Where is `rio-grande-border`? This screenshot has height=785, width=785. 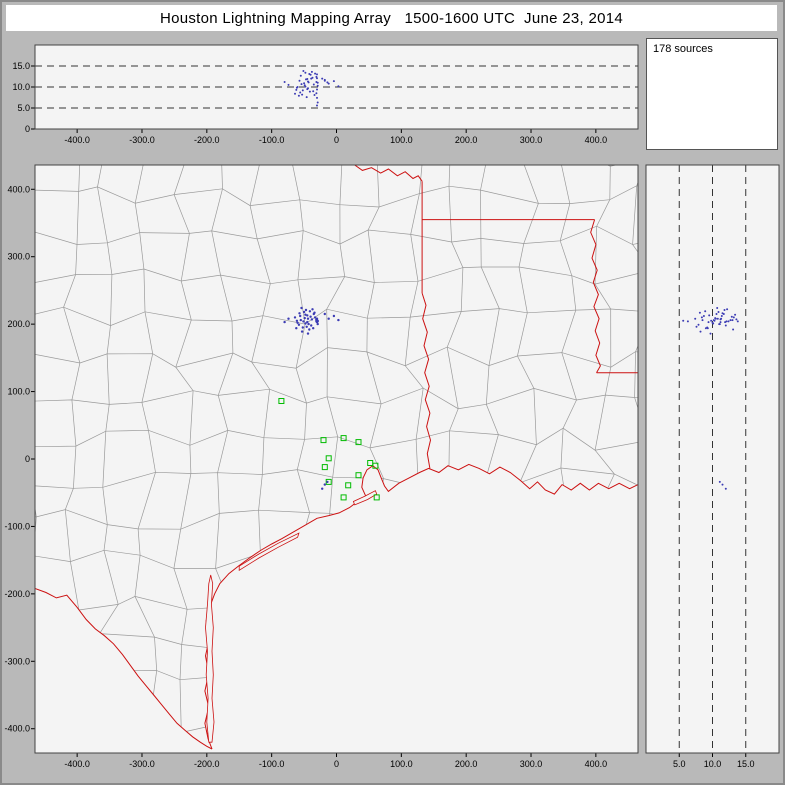 rio-grande-border is located at coordinates (124, 669).